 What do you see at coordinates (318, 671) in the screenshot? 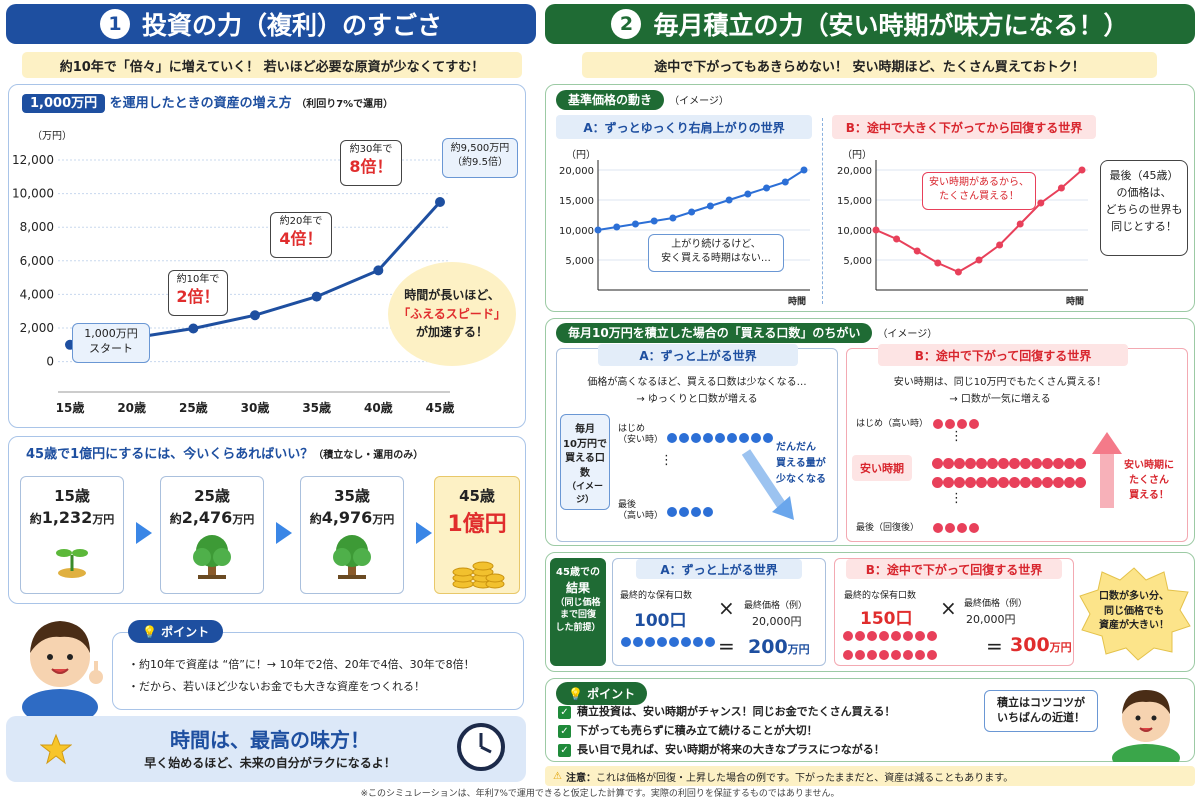
I see `left-point-panel` at bounding box center [318, 671].